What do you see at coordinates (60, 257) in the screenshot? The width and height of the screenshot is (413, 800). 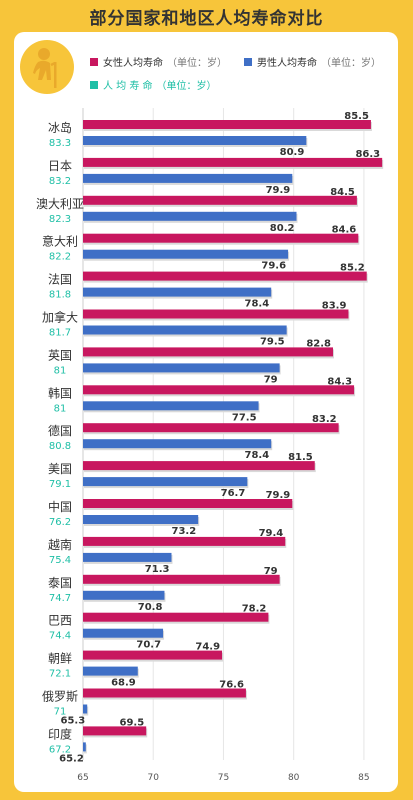 I see `overall-value-label: 82.2` at bounding box center [60, 257].